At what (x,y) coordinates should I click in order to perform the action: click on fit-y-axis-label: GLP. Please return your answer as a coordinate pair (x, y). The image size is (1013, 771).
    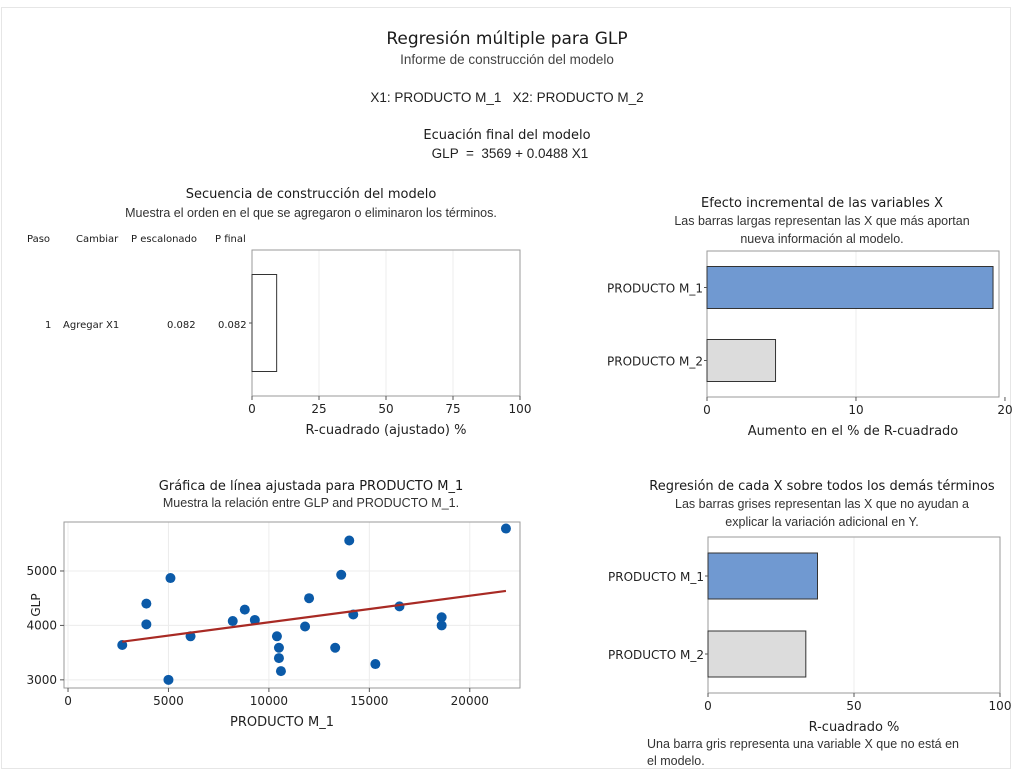
    Looking at the image, I should click on (36, 604).